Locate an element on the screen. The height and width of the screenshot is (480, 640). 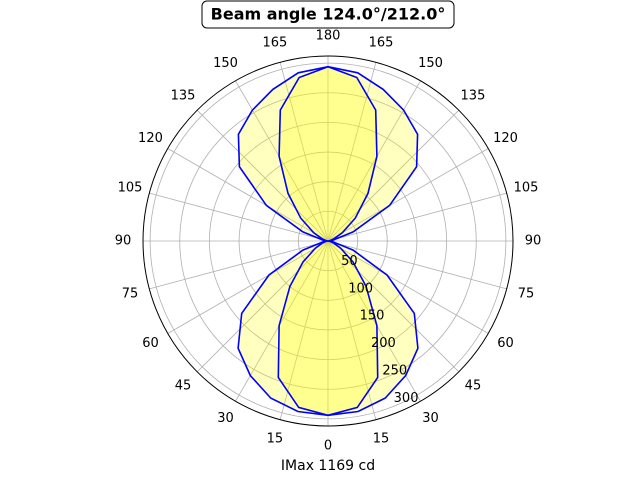
x-axis-label: IMax 1169 cd is located at coordinates (328, 466).